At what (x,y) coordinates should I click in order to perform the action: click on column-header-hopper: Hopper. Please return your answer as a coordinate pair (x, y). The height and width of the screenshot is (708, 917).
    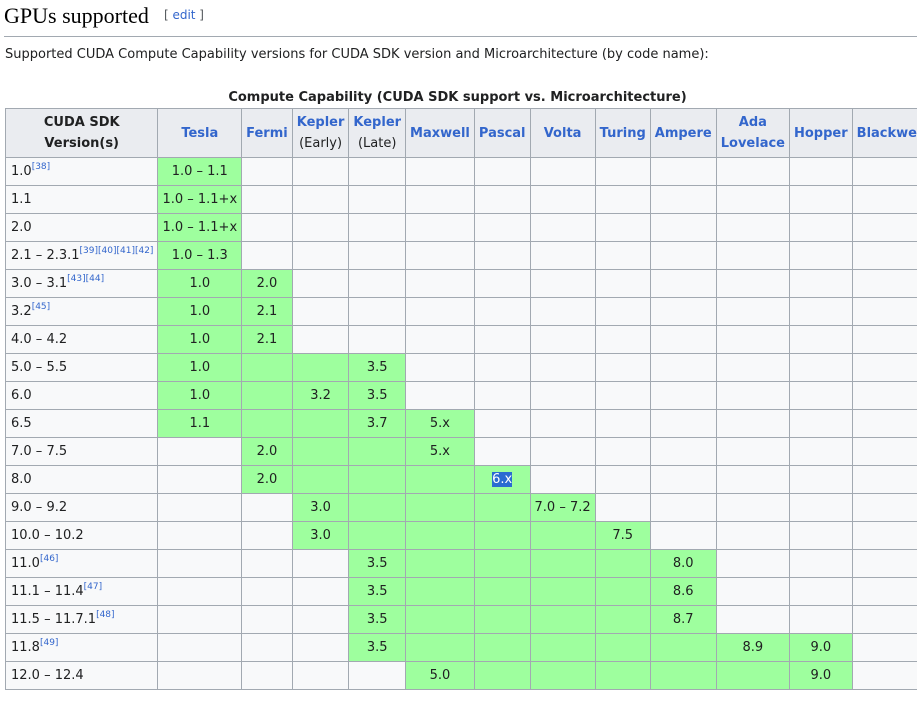
    Looking at the image, I should click on (821, 133).